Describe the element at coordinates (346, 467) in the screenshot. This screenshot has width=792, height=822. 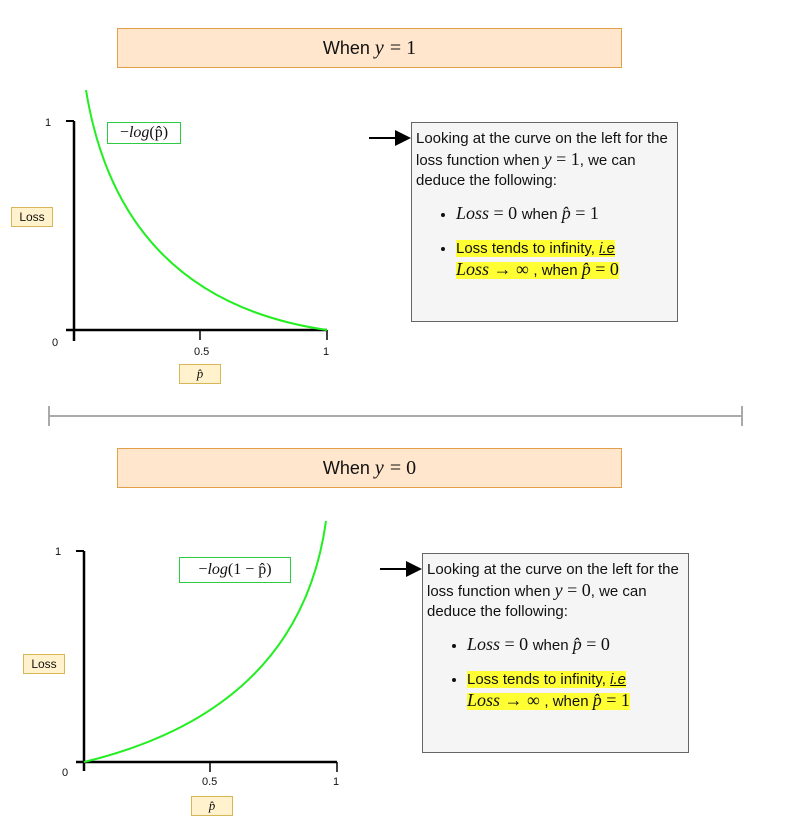
I see `bottom-header-prefix: When` at that location.